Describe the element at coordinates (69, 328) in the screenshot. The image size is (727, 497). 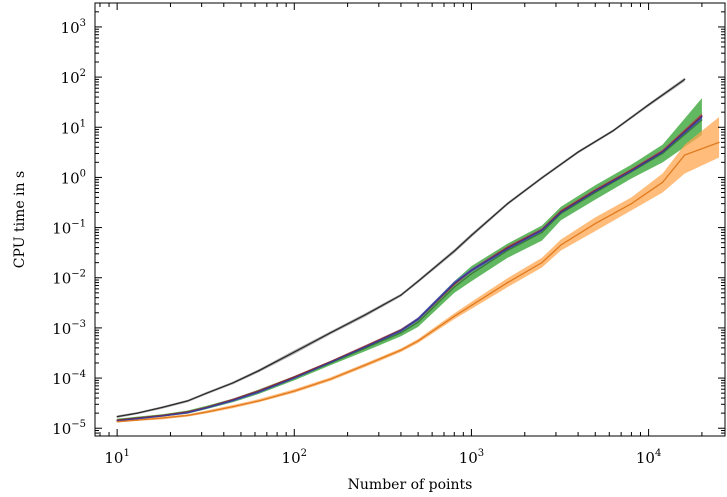
I see `y-tick-label: 10⁻³` at that location.